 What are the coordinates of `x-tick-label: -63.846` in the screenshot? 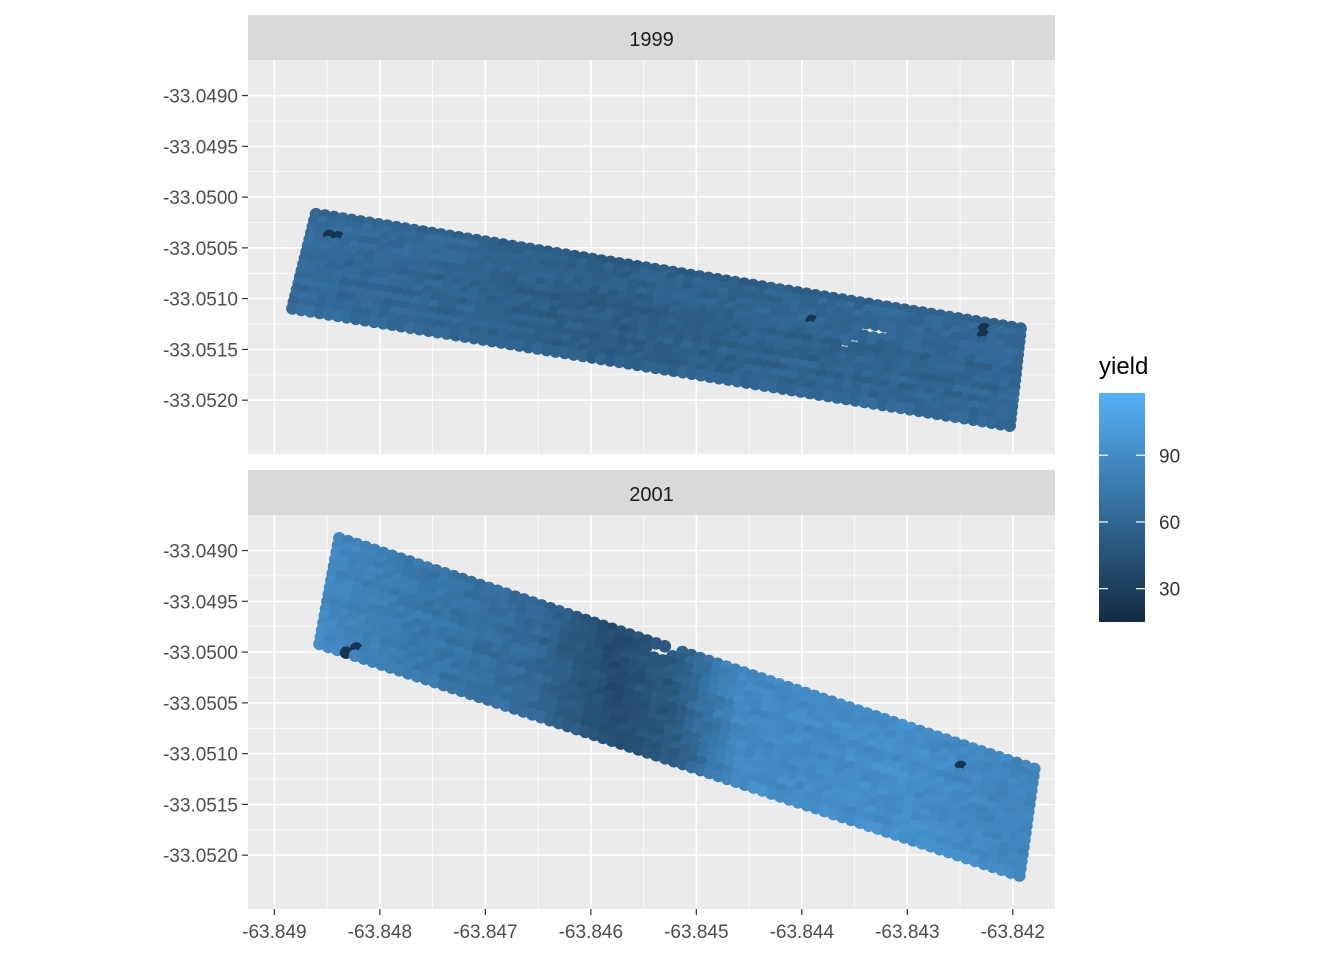 It's located at (591, 932).